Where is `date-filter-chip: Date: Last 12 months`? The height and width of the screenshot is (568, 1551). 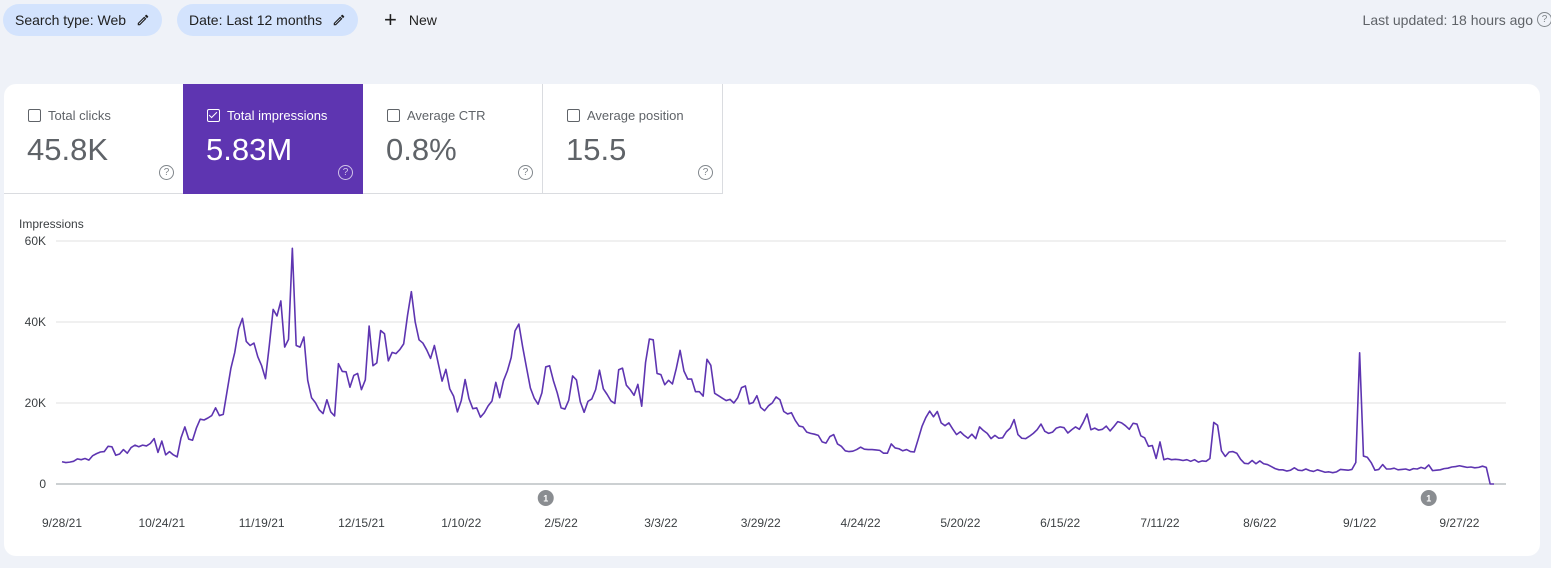
date-filter-chip: Date: Last 12 months is located at coordinates (268, 20).